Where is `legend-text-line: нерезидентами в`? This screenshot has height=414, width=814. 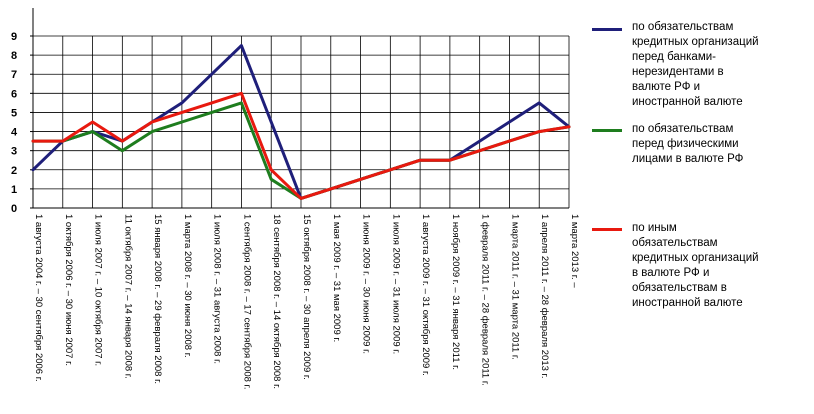 legend-text-line: нерезидентами в is located at coordinates (678, 72).